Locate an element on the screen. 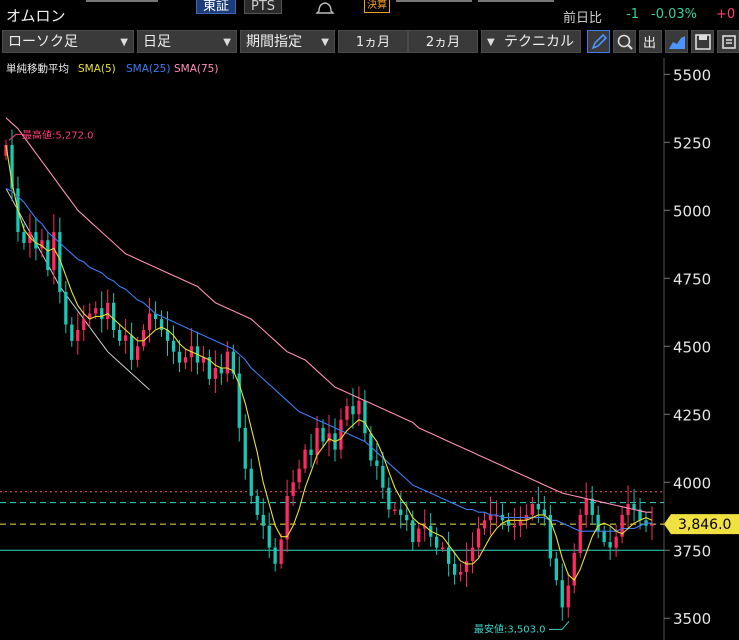 Image resolution: width=739 pixels, height=640 pixels. header-divider is located at coordinates (122, 1).